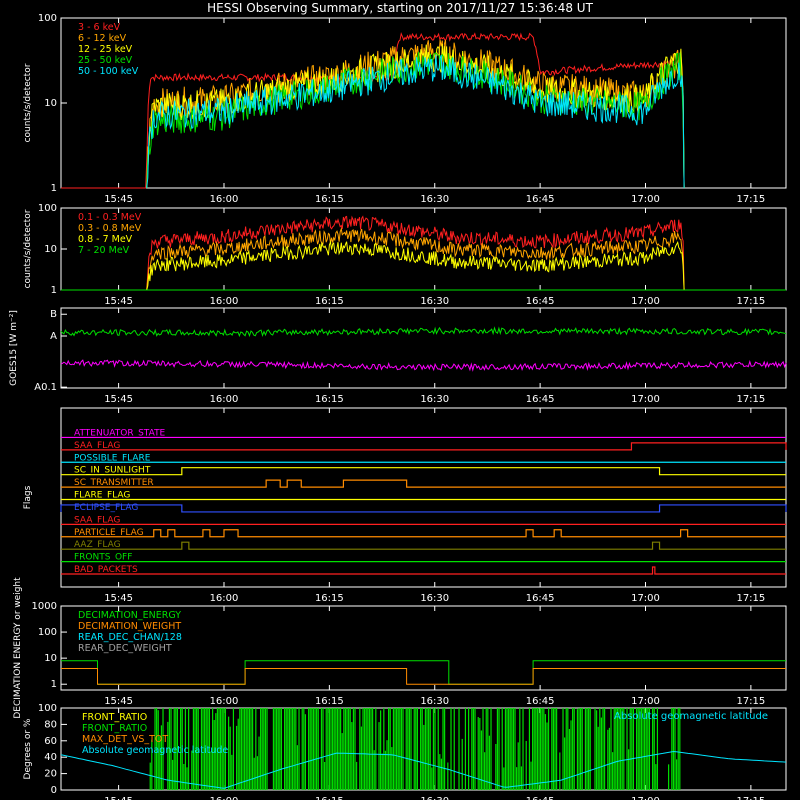 The width and height of the screenshot is (800, 800). I want to click on x-tick-label-1-5: 17:00, so click(645, 301).